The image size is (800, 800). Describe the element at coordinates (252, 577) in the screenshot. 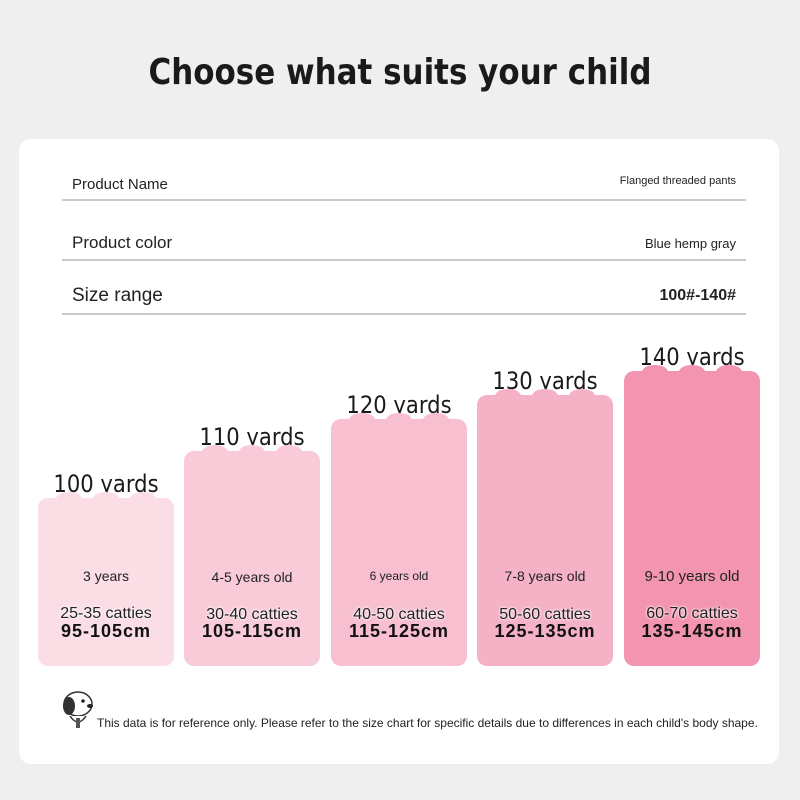

I see `age-text: 4-5 years old` at that location.